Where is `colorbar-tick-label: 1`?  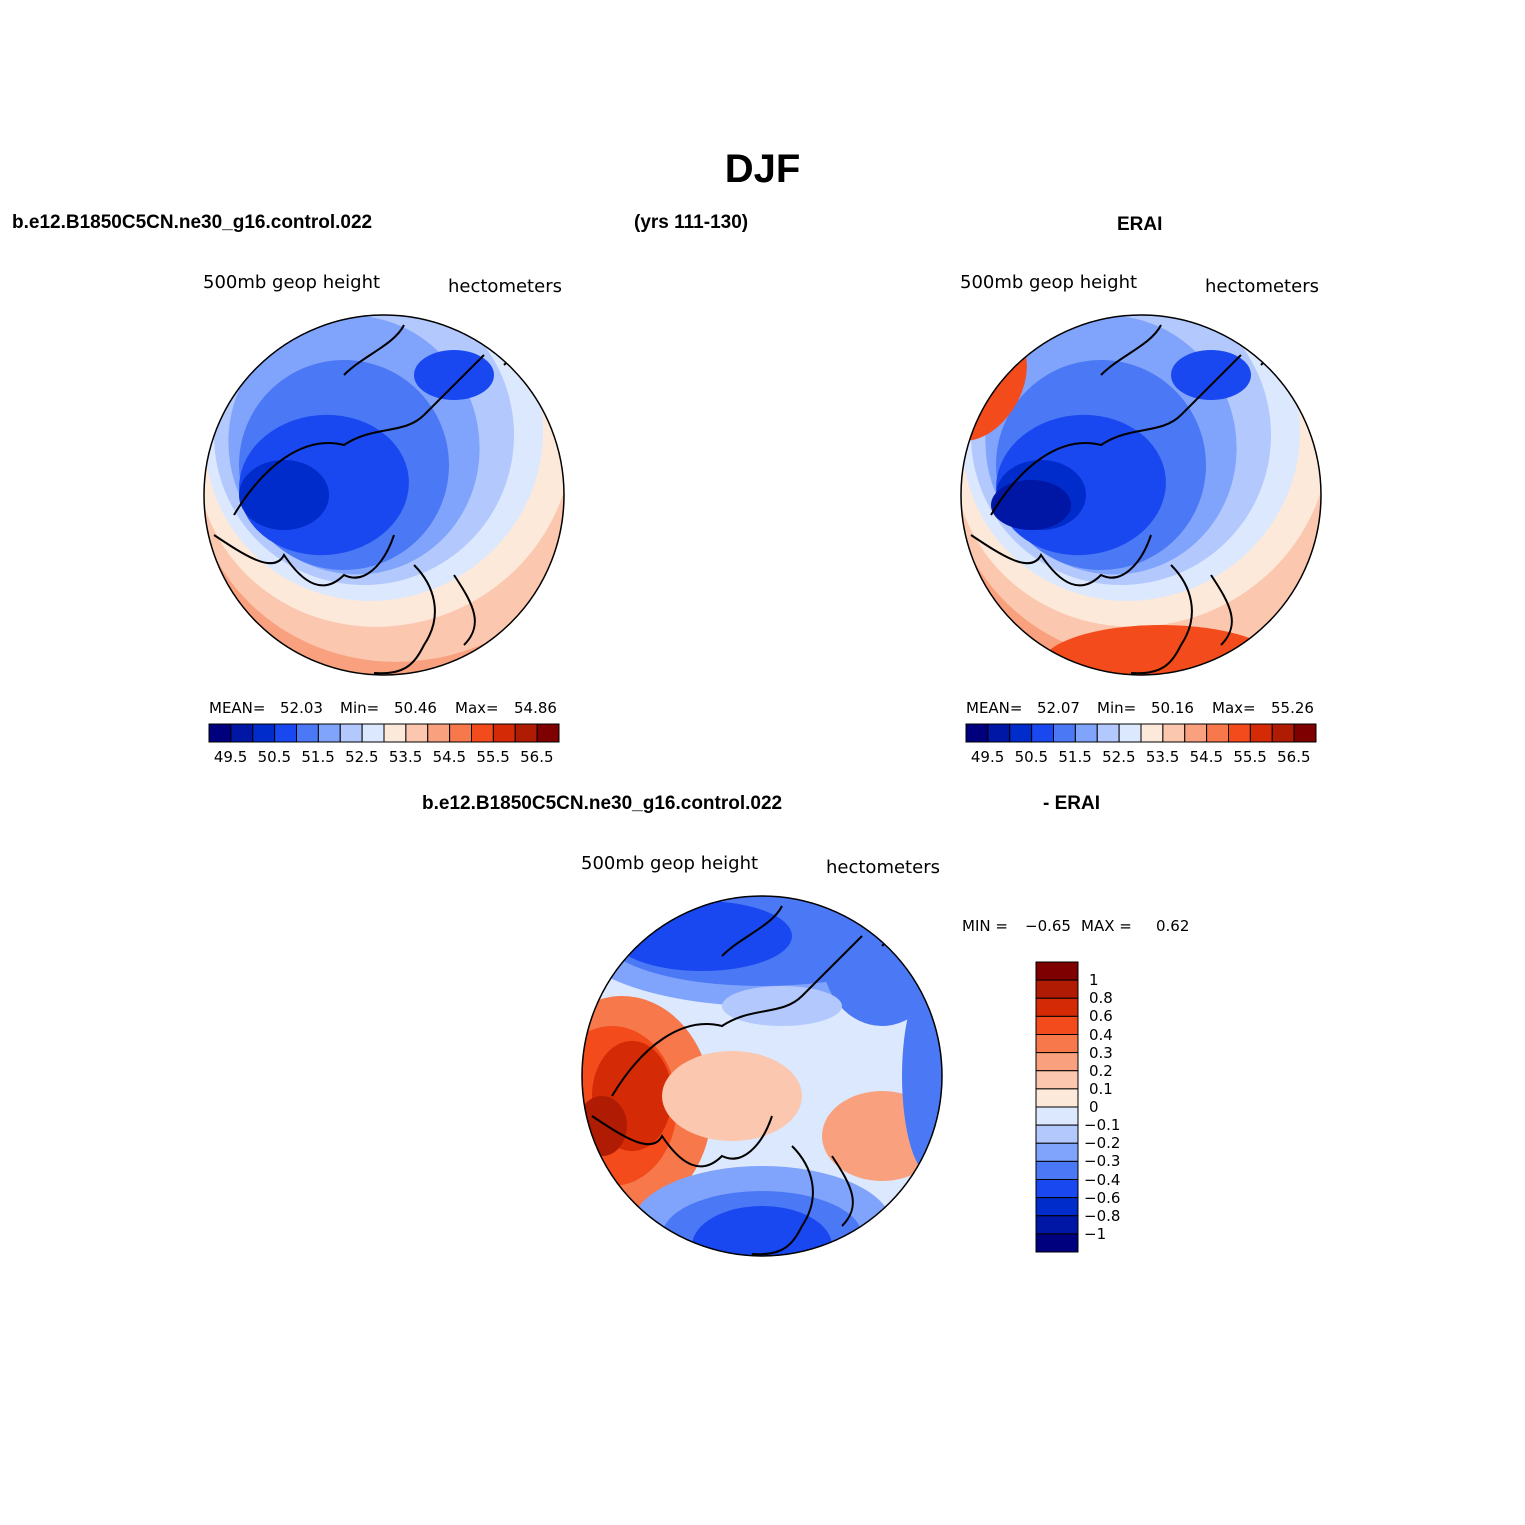
colorbar-tick-label: 1 is located at coordinates (1094, 980).